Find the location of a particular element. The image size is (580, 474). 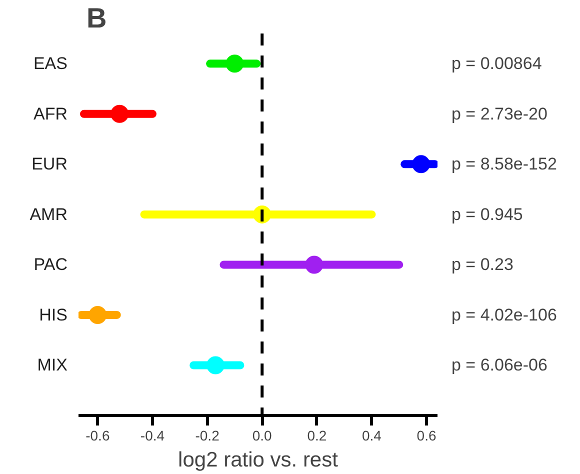

x-tick-label: -0.6 is located at coordinates (98, 436).